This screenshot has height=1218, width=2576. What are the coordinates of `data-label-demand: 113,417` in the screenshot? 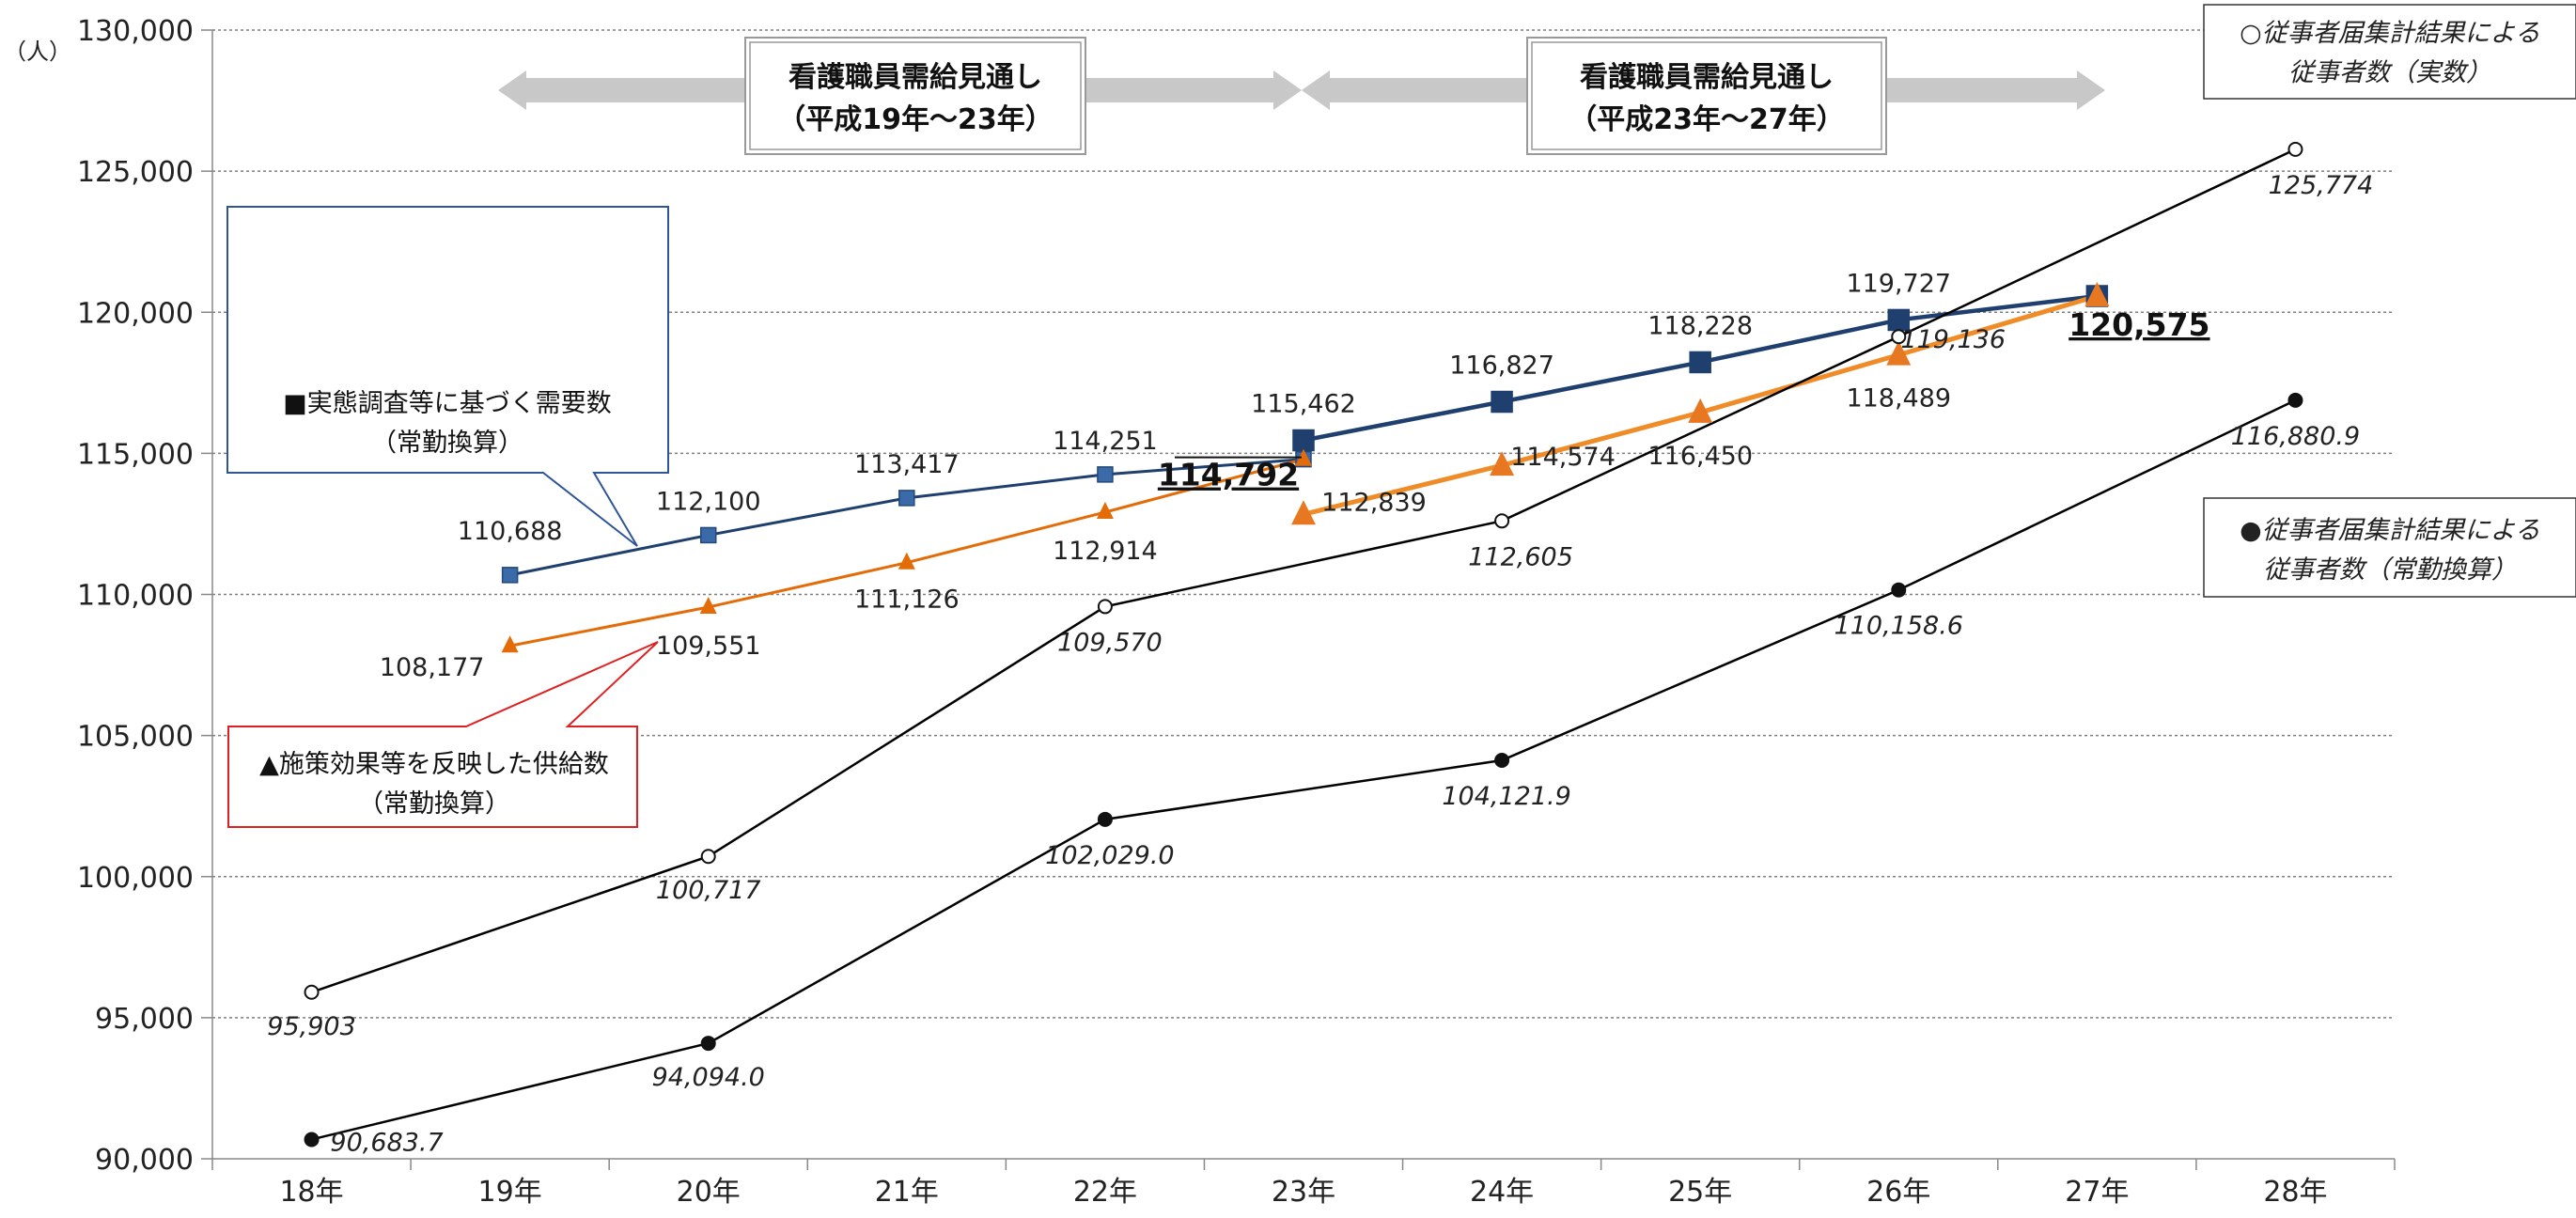 It's located at (907, 464).